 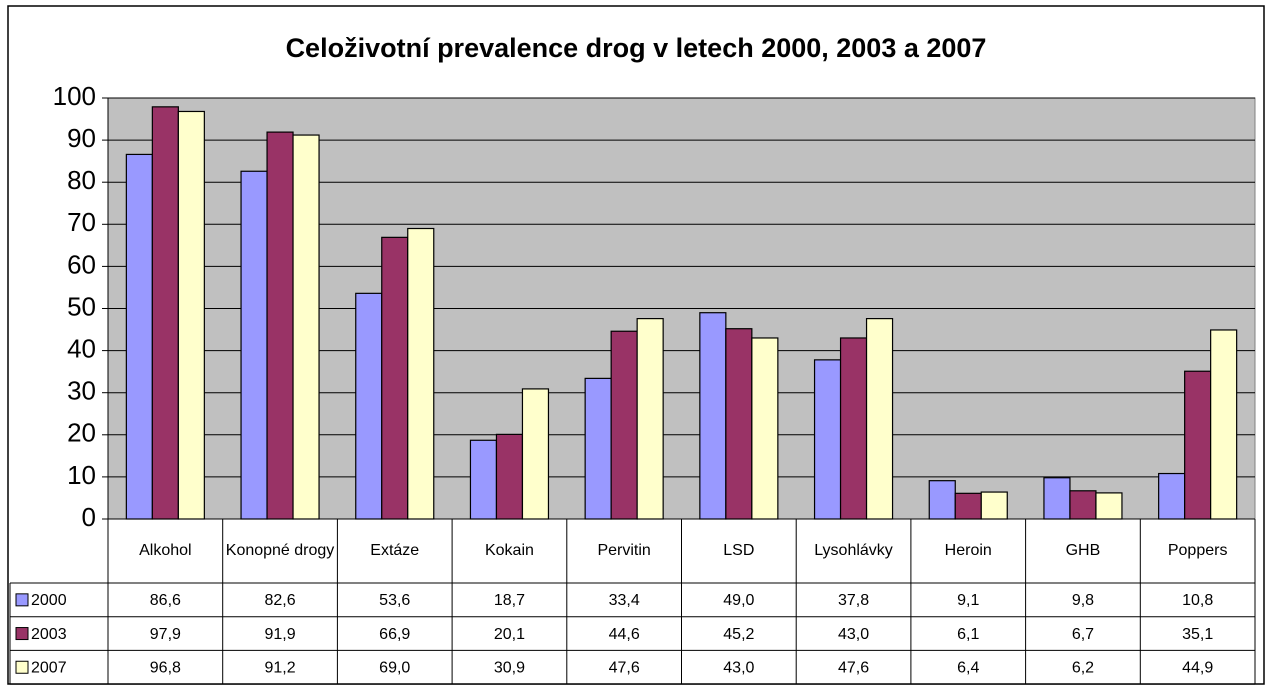 I want to click on table-value: 10,8, so click(x=1197, y=600).